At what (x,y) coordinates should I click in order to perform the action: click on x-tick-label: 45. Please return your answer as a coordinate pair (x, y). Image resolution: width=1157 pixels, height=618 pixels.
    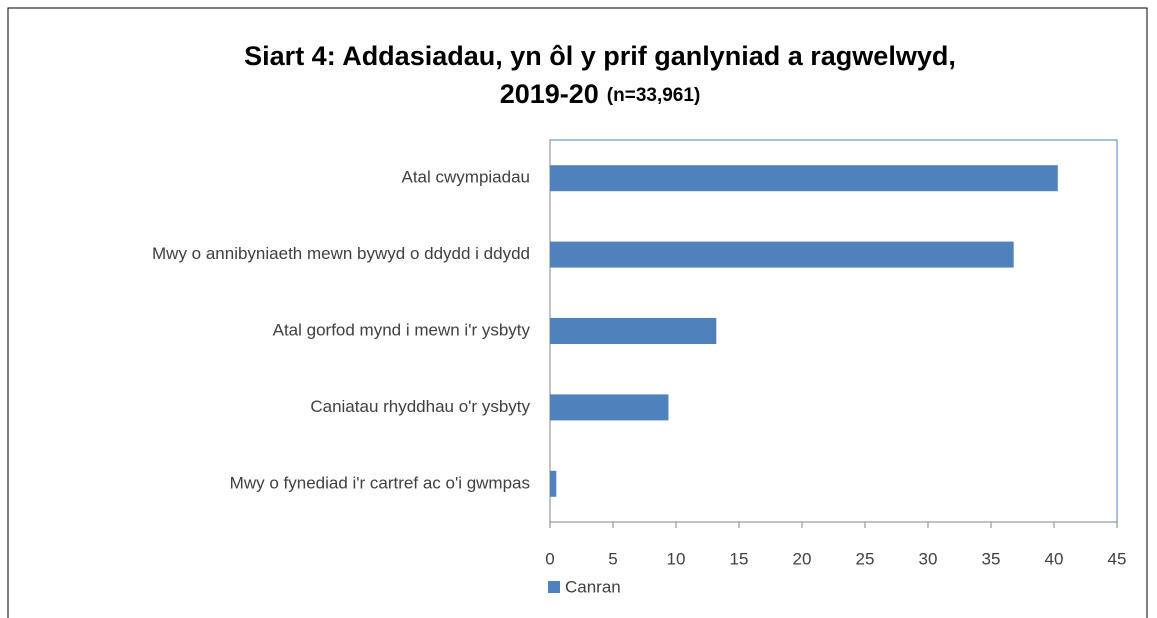
    Looking at the image, I should click on (1117, 558).